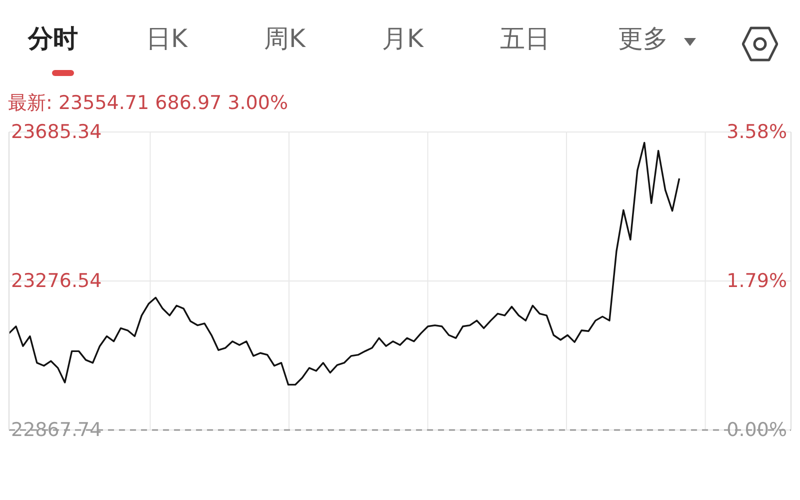 The height and width of the screenshot is (500, 800). Describe the element at coordinates (756, 430) in the screenshot. I see `y2-tick-label: 0.00%` at that location.